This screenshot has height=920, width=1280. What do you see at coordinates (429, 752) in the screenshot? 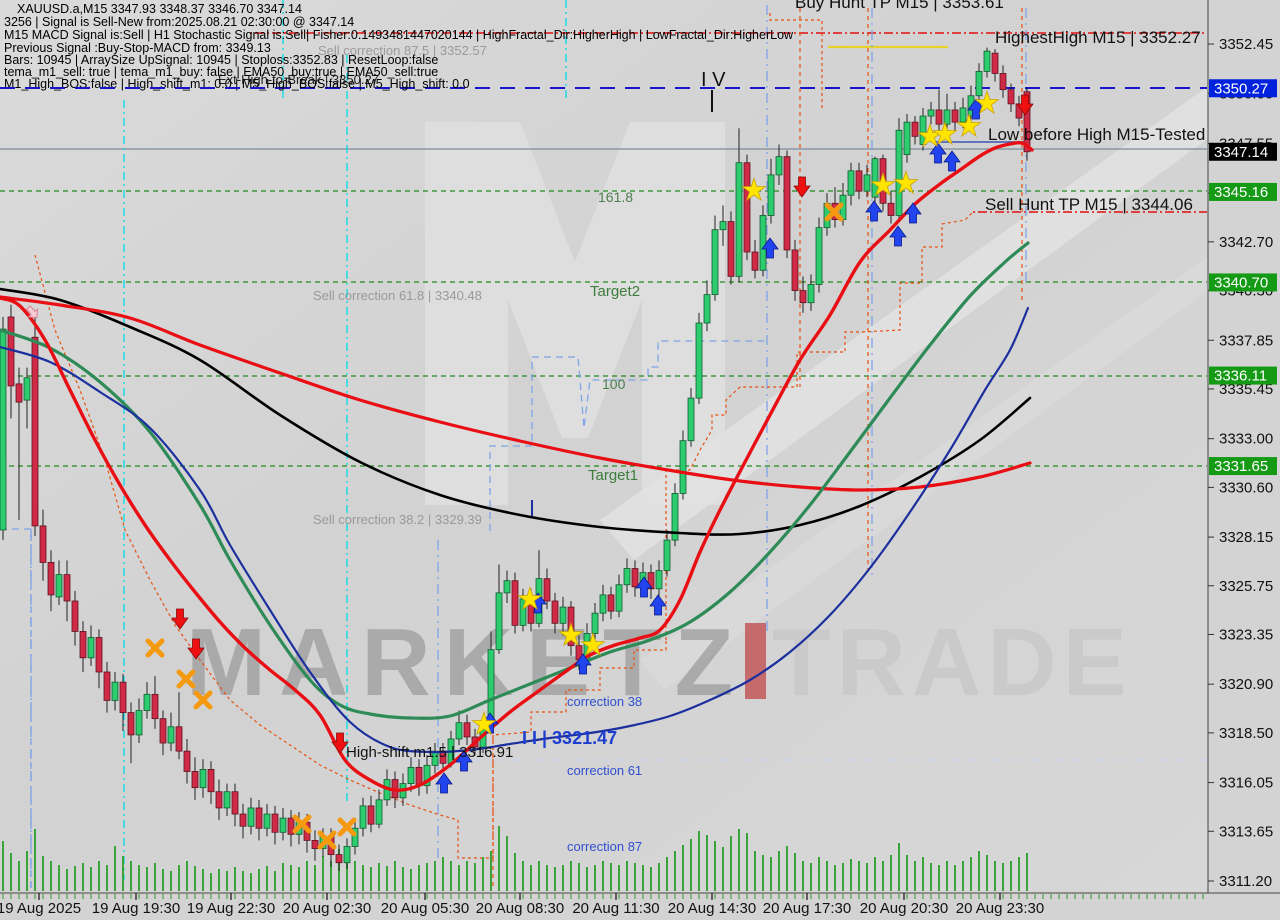
I see `high-shift-label: High-shift m1.5 | 3316.91` at bounding box center [429, 752].